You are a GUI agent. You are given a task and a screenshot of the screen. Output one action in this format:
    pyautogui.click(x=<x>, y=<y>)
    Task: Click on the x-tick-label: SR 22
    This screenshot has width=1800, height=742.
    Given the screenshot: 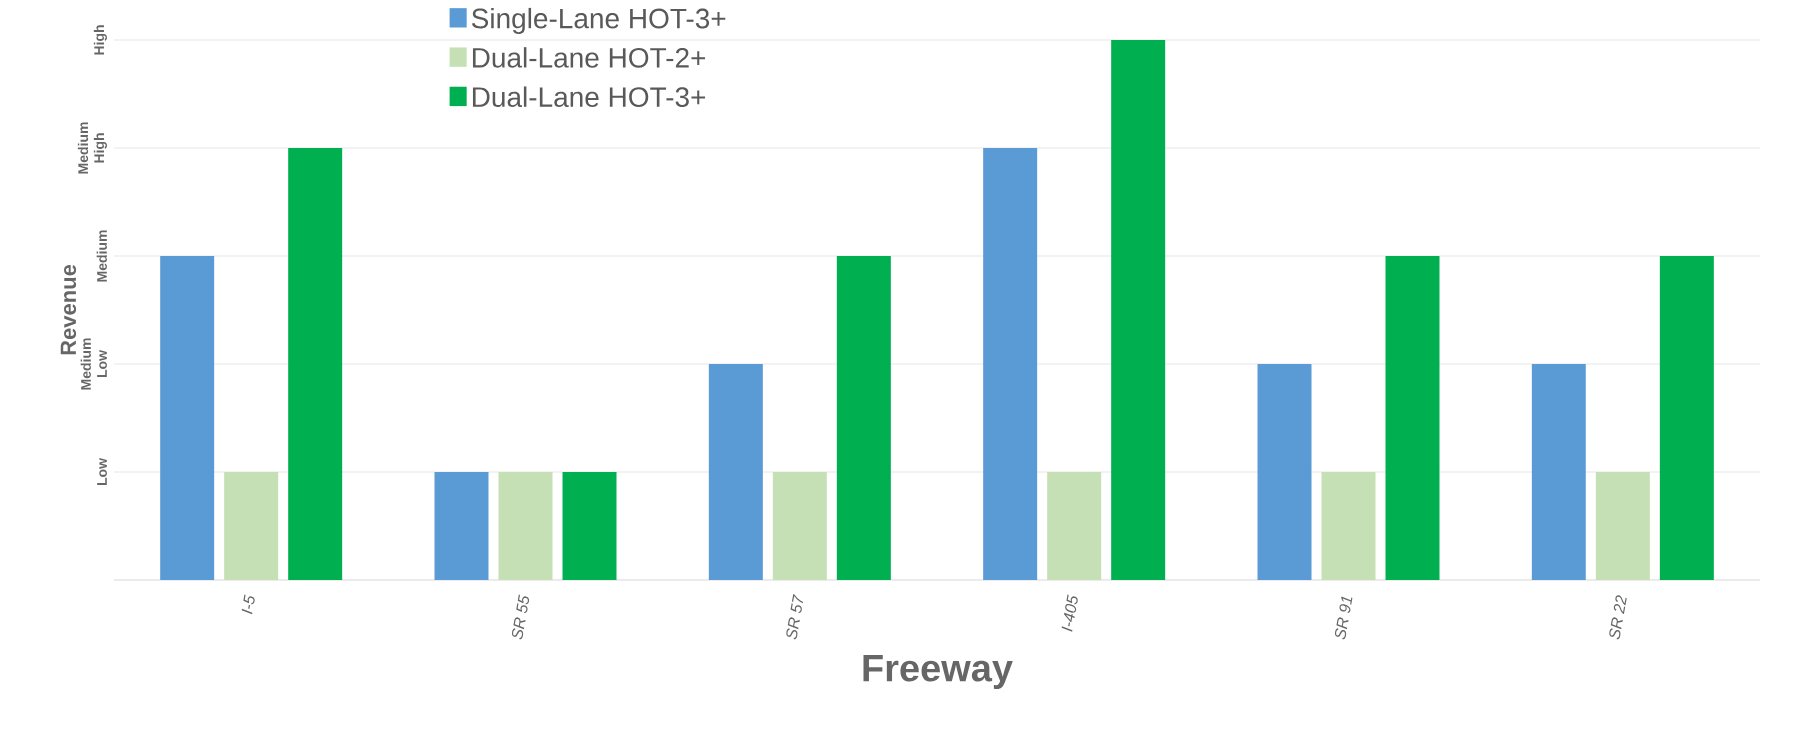 What is the action you would take?
    pyautogui.click(x=1618, y=617)
    